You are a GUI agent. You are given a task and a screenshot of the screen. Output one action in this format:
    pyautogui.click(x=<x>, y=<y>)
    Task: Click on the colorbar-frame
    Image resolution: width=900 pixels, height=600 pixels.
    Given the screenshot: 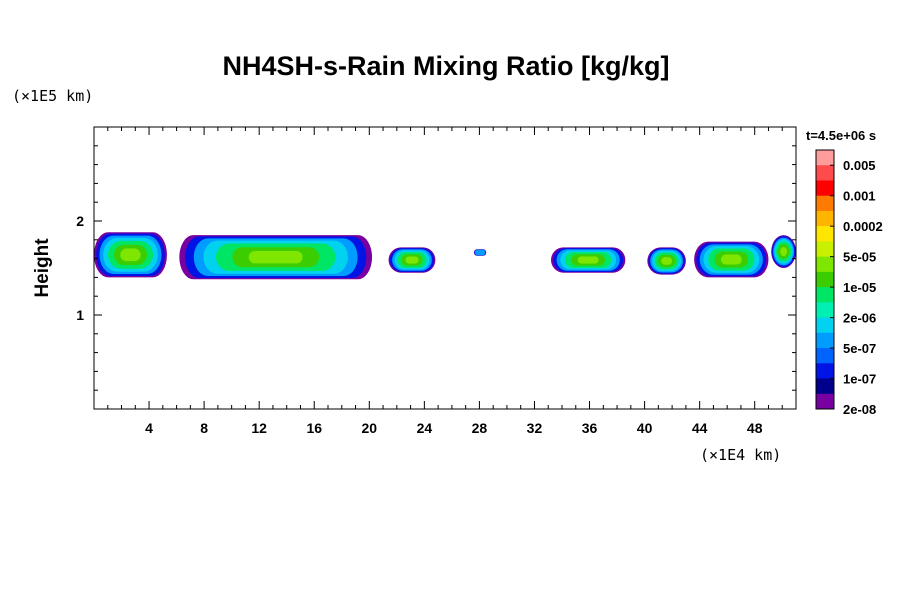 What is the action you would take?
    pyautogui.click(x=825, y=279)
    